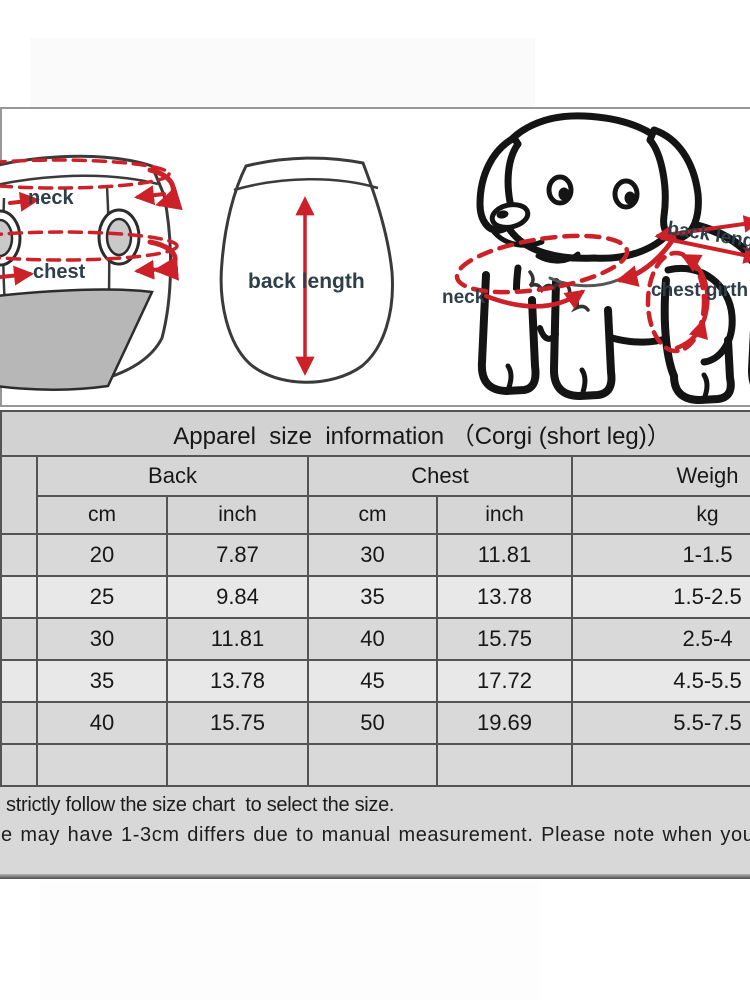 The height and width of the screenshot is (1000, 750). Describe the element at coordinates (700, 290) in the screenshot. I see `dog-chest-girth-label: chest girth` at that location.